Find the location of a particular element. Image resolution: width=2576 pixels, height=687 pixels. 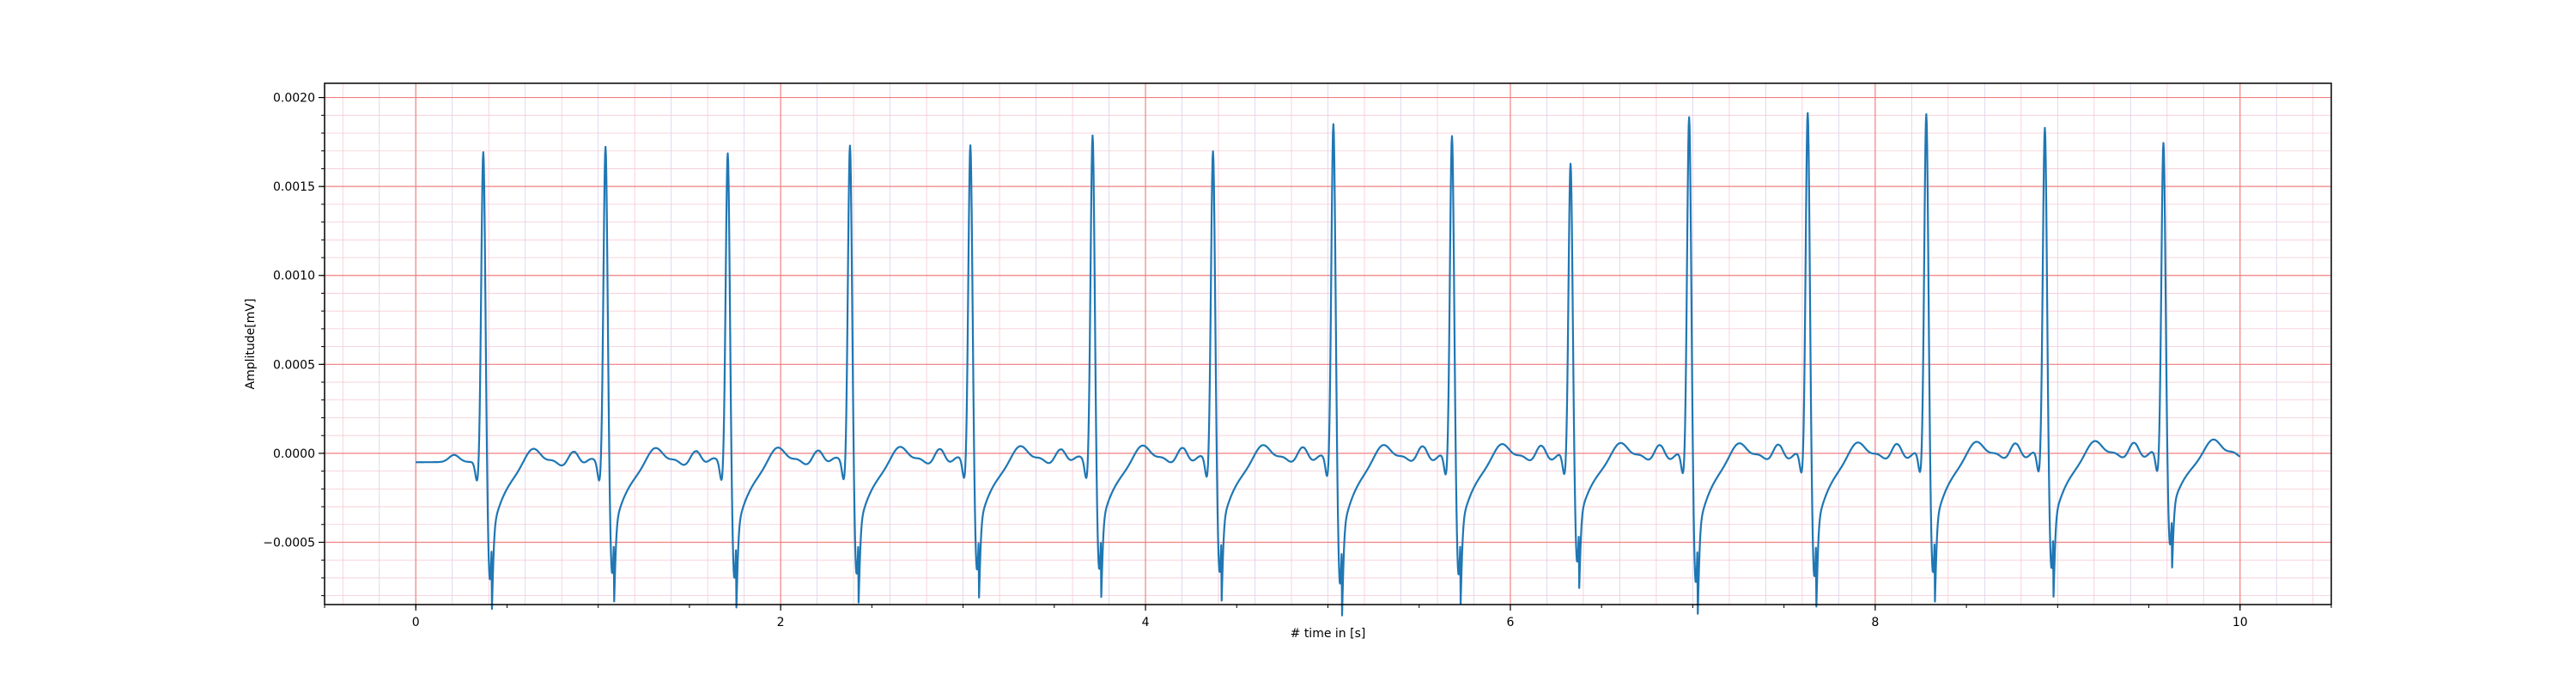

y-tick-label: 0.0015 is located at coordinates (294, 187).